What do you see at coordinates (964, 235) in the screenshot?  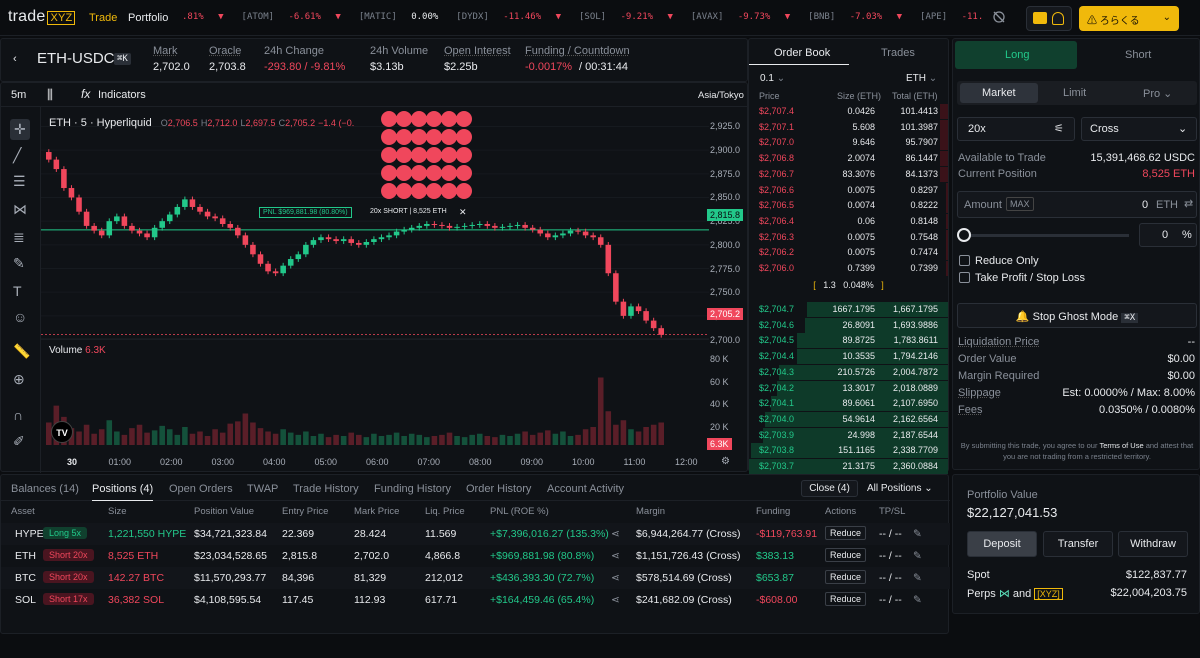 I see `amount-slider-handle` at bounding box center [964, 235].